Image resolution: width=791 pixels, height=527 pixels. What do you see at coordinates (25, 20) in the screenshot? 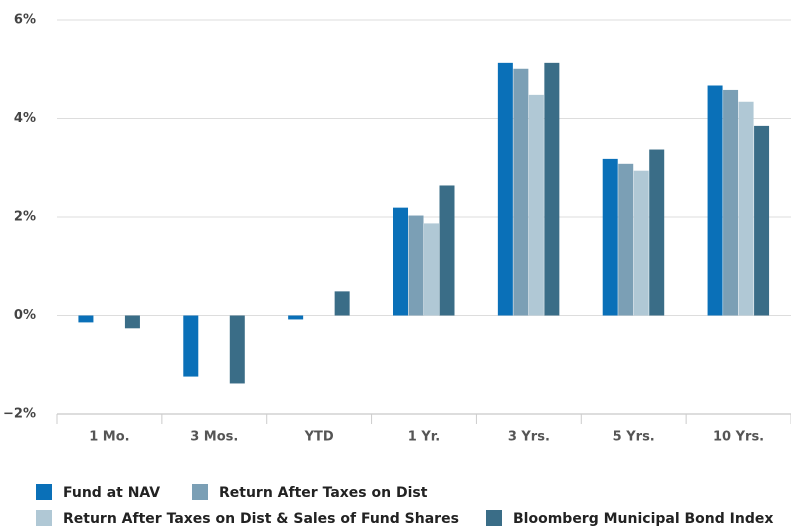
I see `y-tick-label: 6%` at bounding box center [25, 20].